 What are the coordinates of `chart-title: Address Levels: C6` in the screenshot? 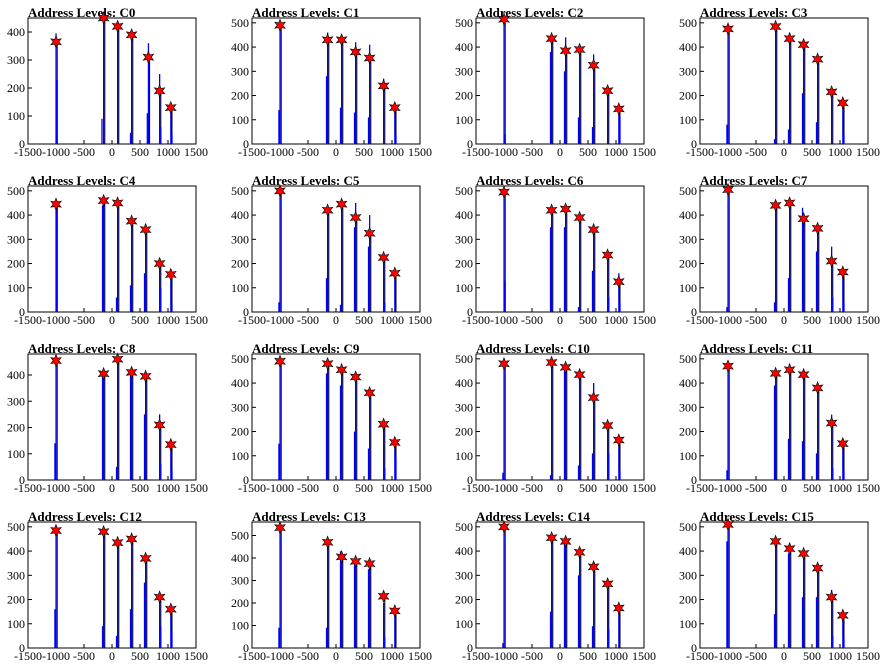 It's located at (530, 180).